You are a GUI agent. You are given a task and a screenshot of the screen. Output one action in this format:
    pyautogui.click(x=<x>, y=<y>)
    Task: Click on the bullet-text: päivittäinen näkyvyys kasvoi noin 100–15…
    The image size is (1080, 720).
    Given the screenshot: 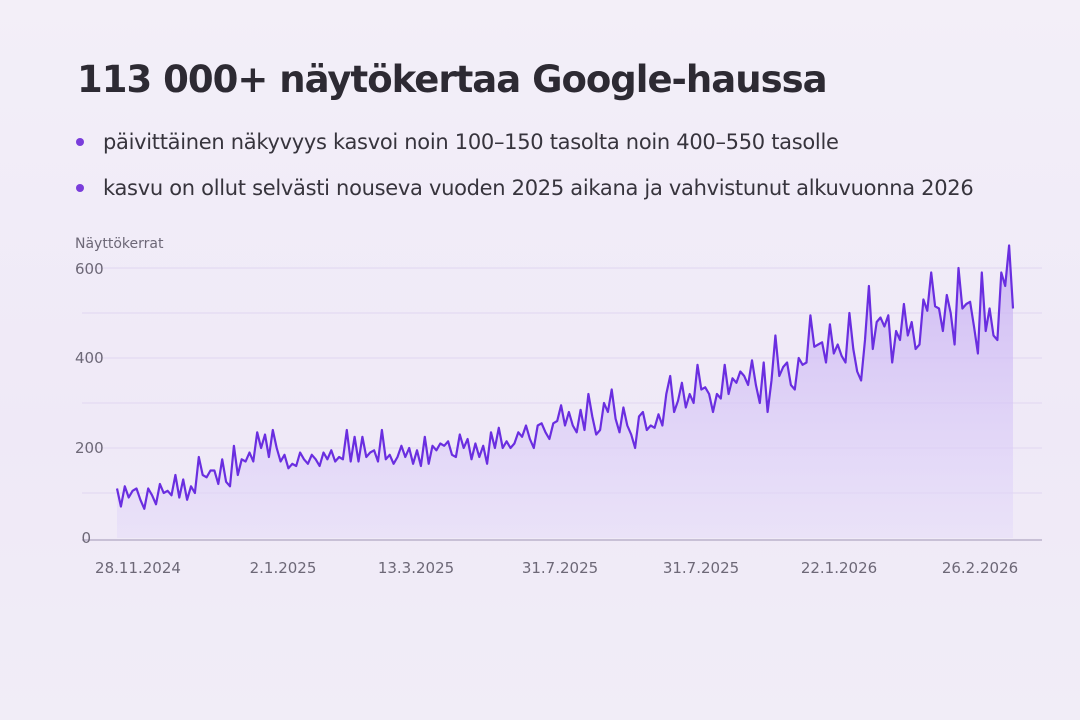 What is the action you would take?
    pyautogui.click(x=471, y=142)
    